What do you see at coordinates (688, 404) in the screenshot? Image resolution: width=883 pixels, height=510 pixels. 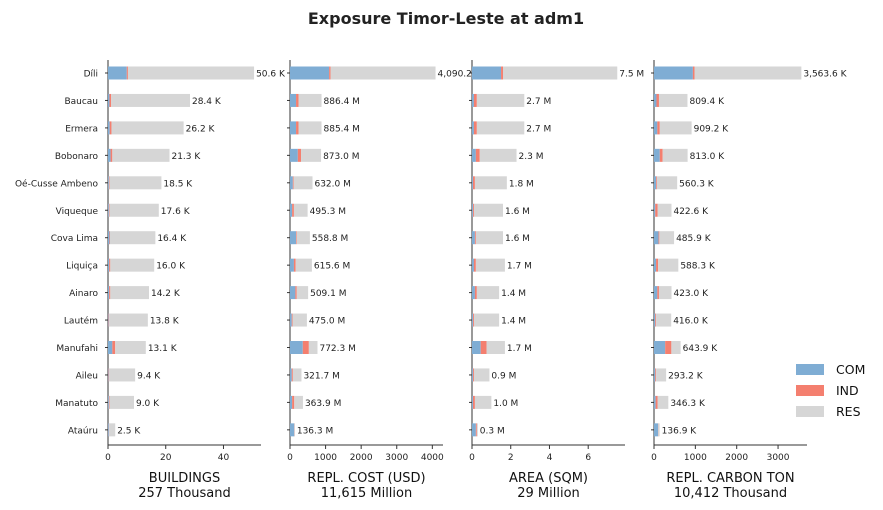 I see `value-label: 346.3 K` at bounding box center [688, 404].